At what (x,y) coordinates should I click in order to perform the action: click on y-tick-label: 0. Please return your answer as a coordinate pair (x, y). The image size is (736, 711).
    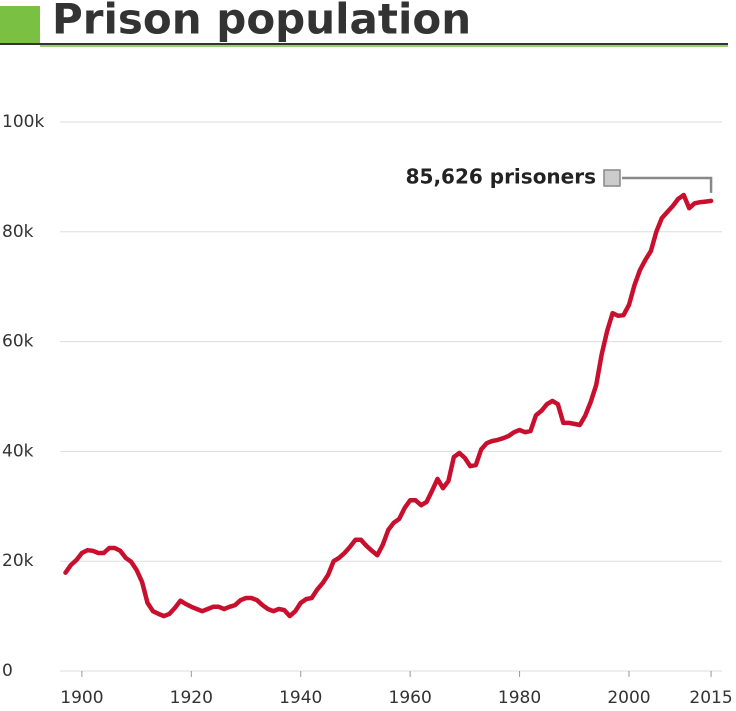
    Looking at the image, I should click on (7, 671).